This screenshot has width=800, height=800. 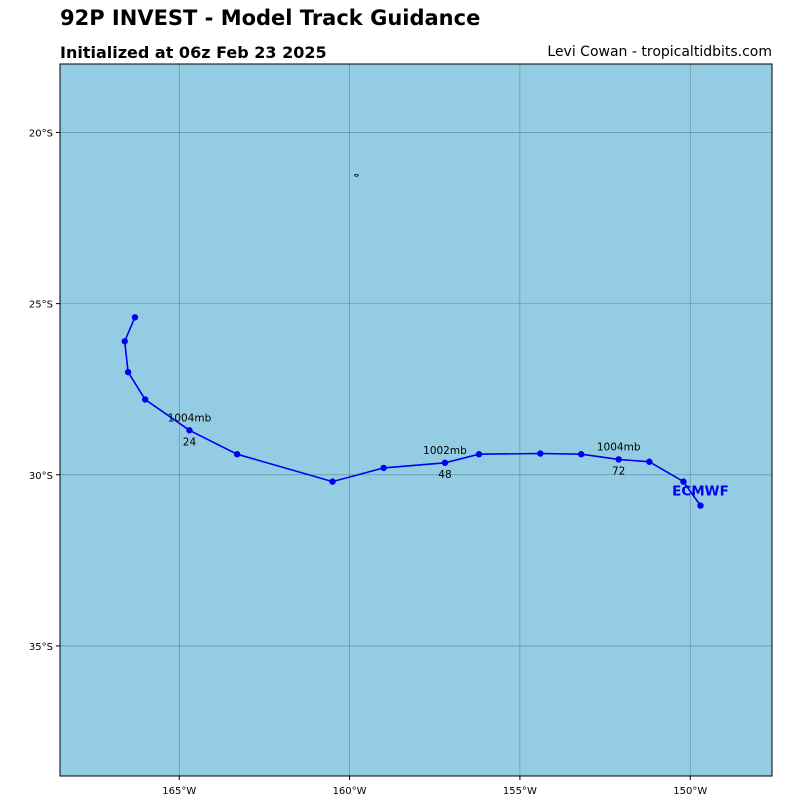 What do you see at coordinates (41, 647) in the screenshot?
I see `latitude-tick-label: 35°S` at bounding box center [41, 647].